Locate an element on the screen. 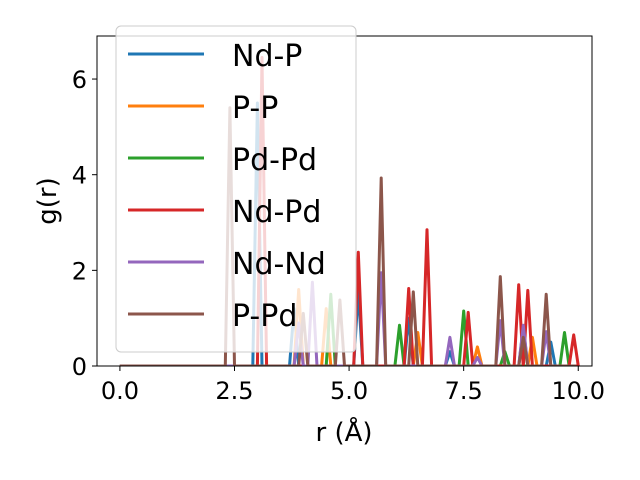  x-tick-label: 10.0 is located at coordinates (578, 391).